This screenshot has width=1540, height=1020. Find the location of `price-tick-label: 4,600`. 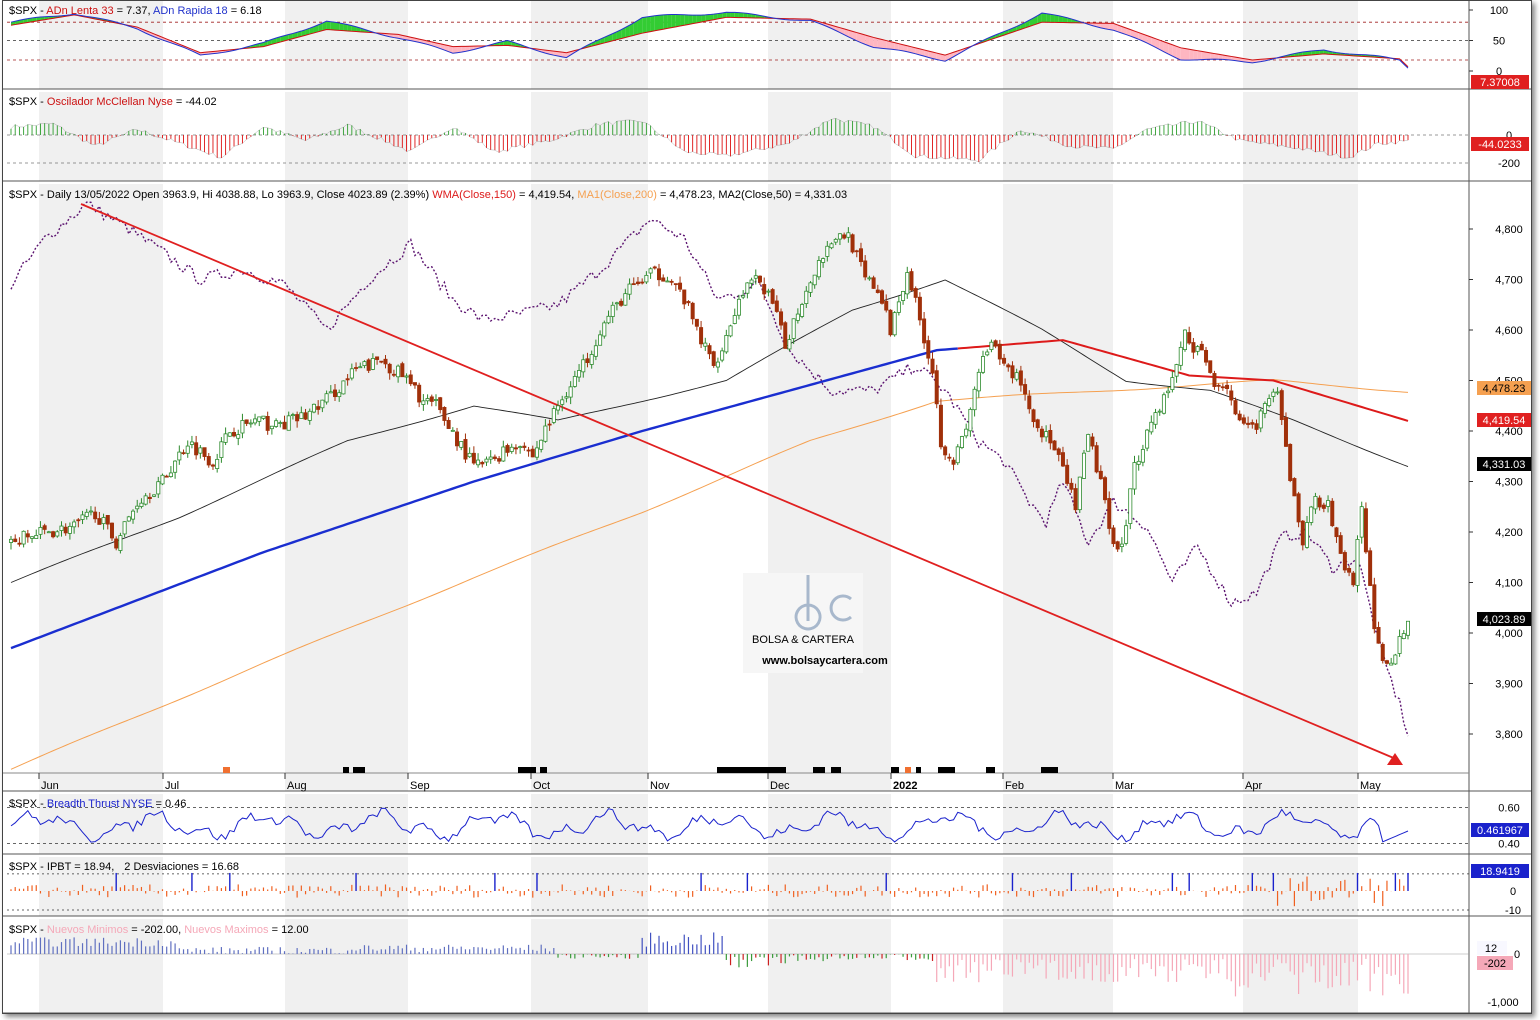

price-tick-label: 4,600 is located at coordinates (1509, 331).